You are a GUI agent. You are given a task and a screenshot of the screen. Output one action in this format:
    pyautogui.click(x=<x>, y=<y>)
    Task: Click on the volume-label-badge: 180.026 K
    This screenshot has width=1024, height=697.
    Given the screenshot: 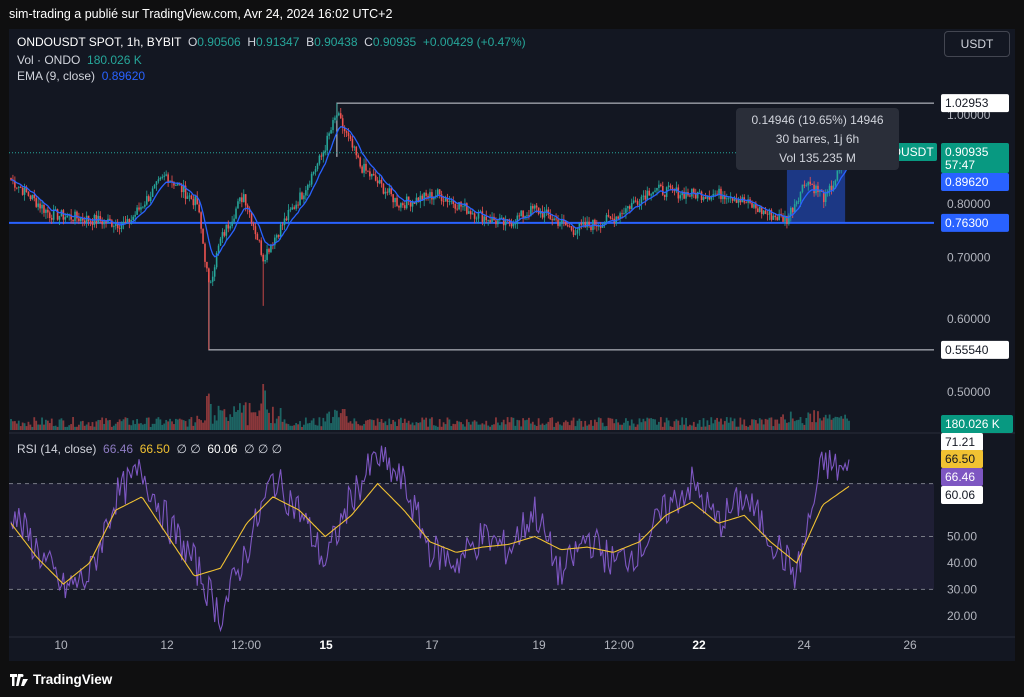 What is the action you would take?
    pyautogui.click(x=972, y=424)
    